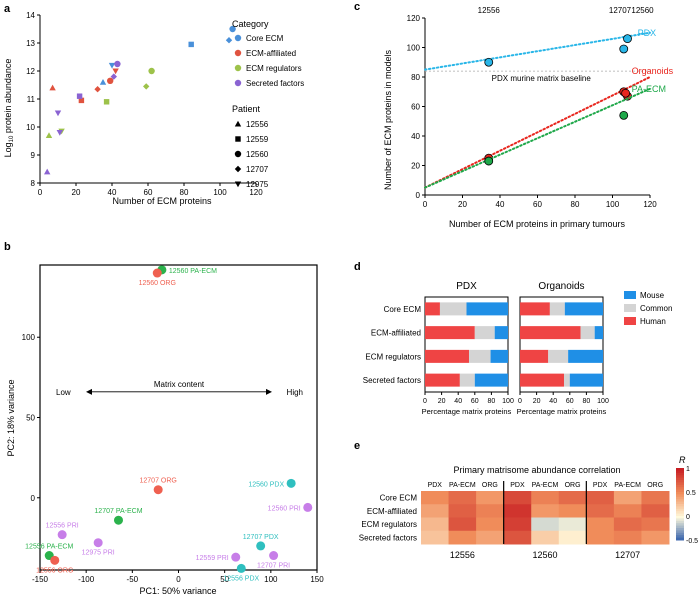 The image size is (700, 610). Describe the element at coordinates (271, 579) in the screenshot. I see `panel-b-xtick-label: 100` at that location.